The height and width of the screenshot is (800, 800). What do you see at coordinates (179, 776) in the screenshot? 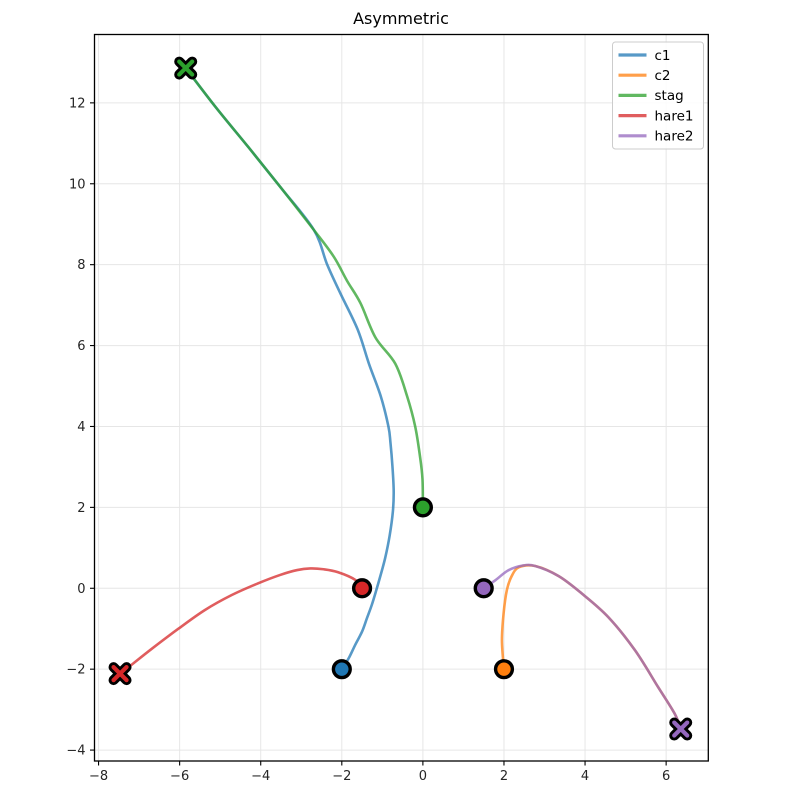
I see `x-tick-label: −6` at bounding box center [179, 776].